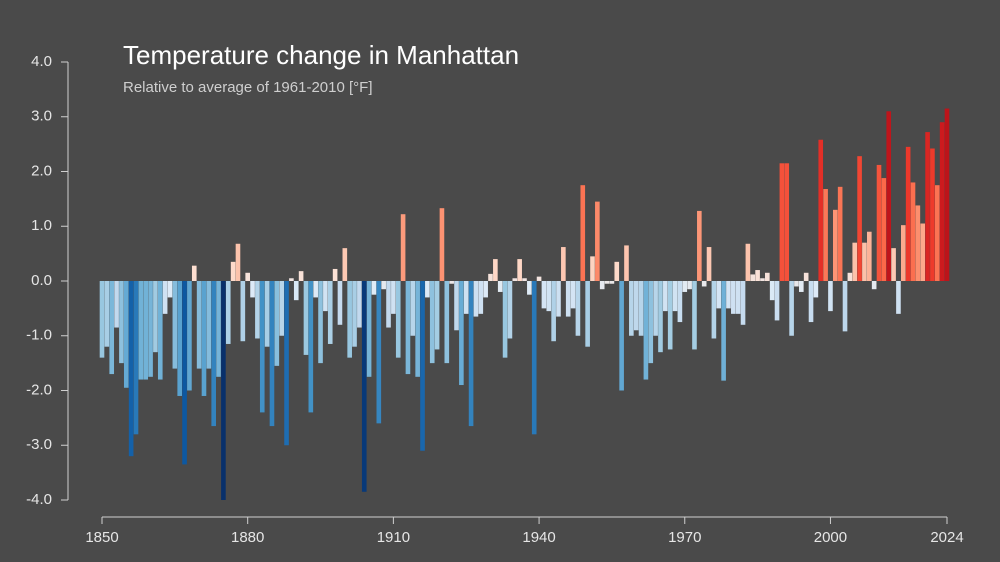 This screenshot has height=562, width=1000. Describe the element at coordinates (248, 87) in the screenshot. I see `chart-subtitle: Relative to average of 1961-2010 [°F]` at that location.